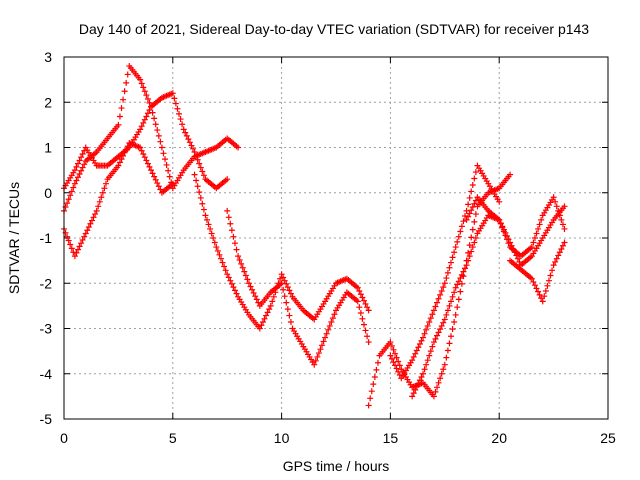  I want to click on series-track-g, so click(445, 272).